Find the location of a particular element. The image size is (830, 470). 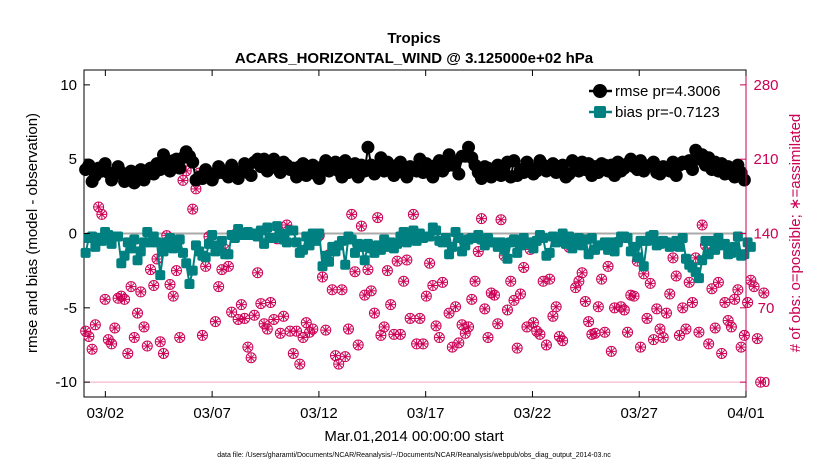

y-left-tick-label: 0 is located at coordinates (73, 234).